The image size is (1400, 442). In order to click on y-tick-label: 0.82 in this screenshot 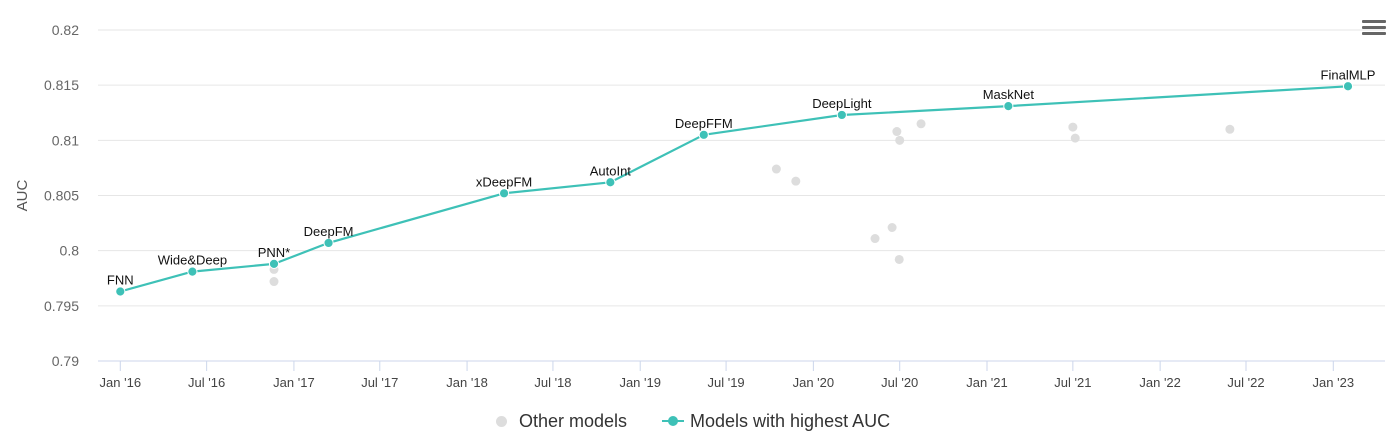, I will do `click(65, 30)`.